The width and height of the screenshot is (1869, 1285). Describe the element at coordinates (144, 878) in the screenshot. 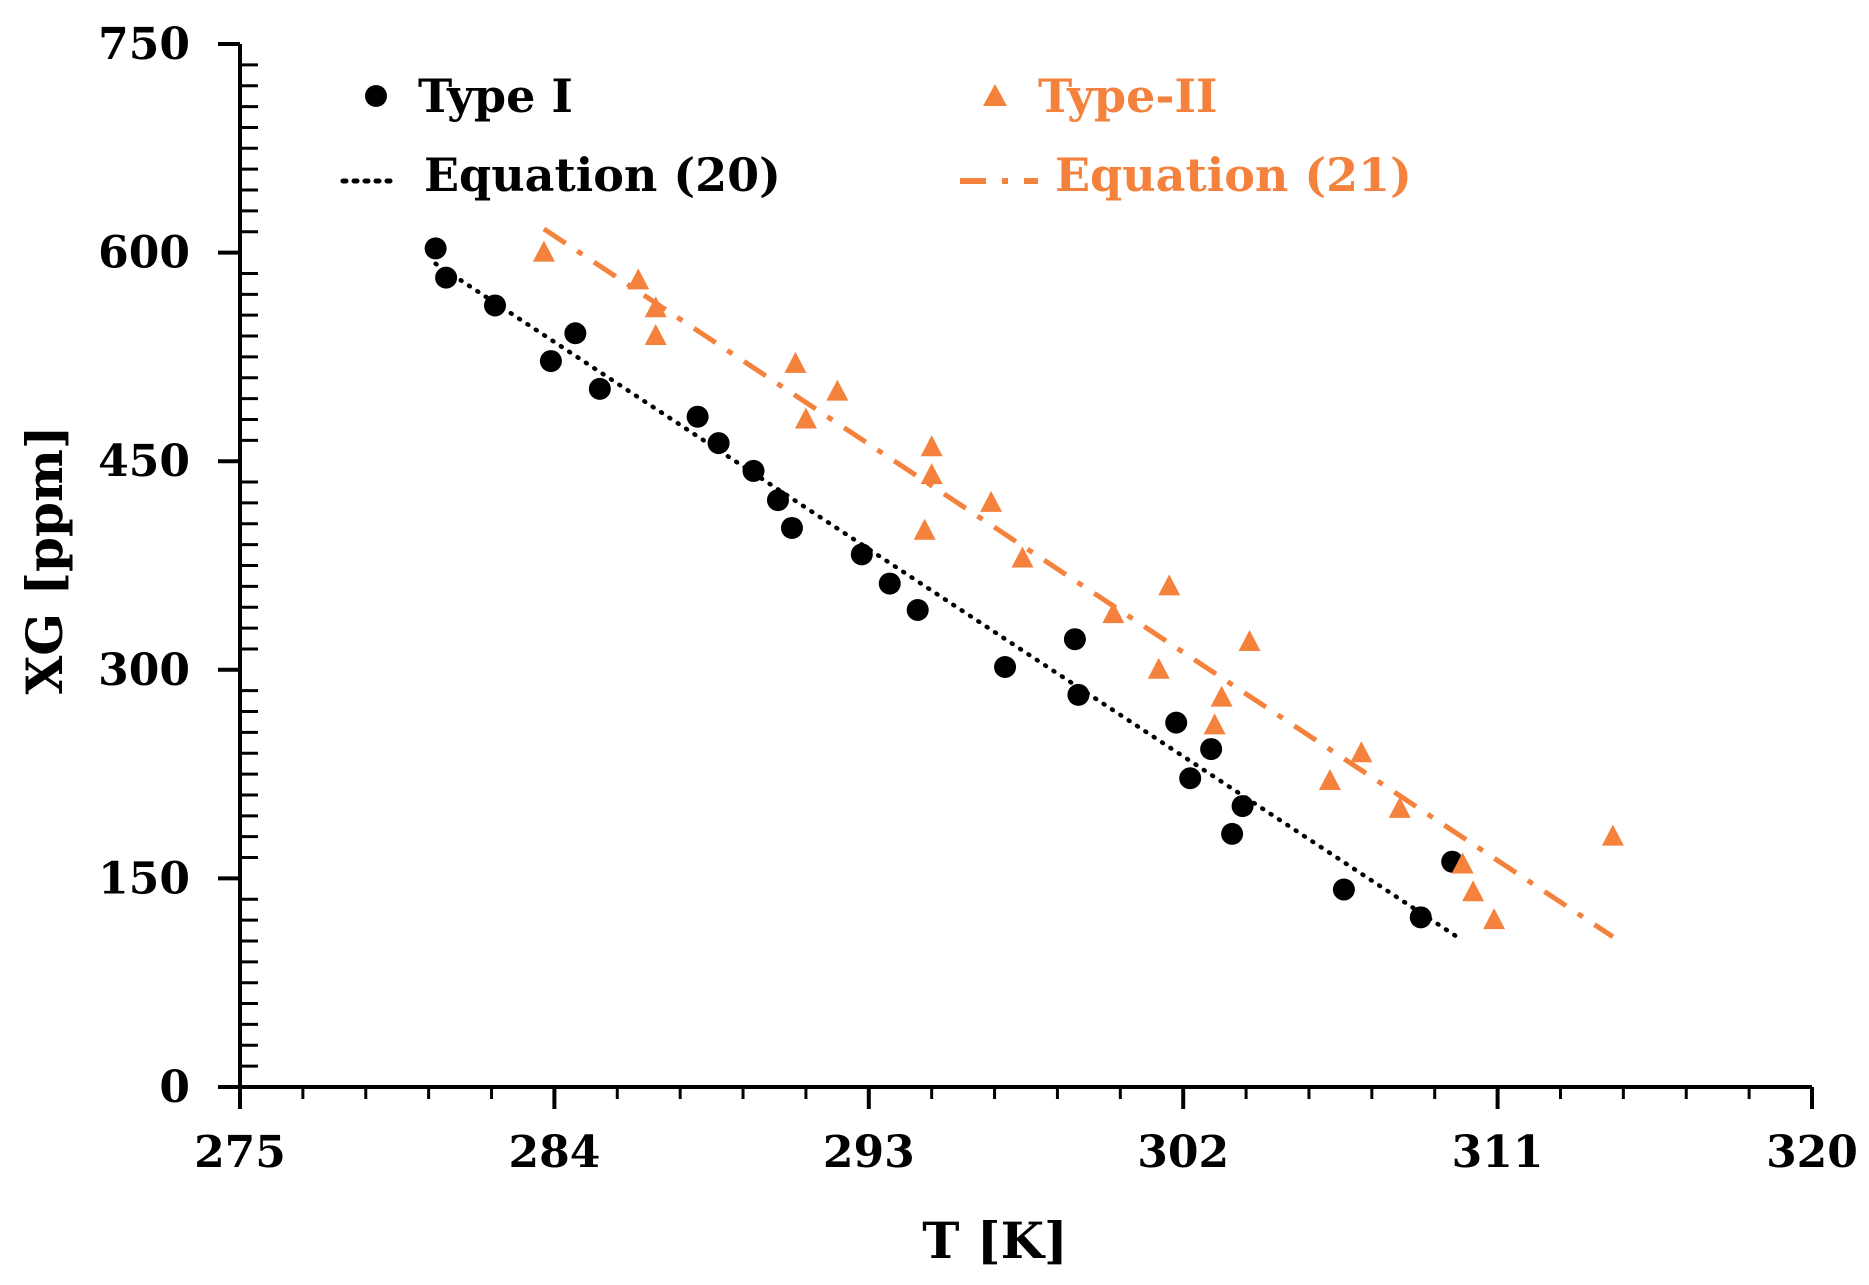

I see `y-tick-label: 150` at that location.